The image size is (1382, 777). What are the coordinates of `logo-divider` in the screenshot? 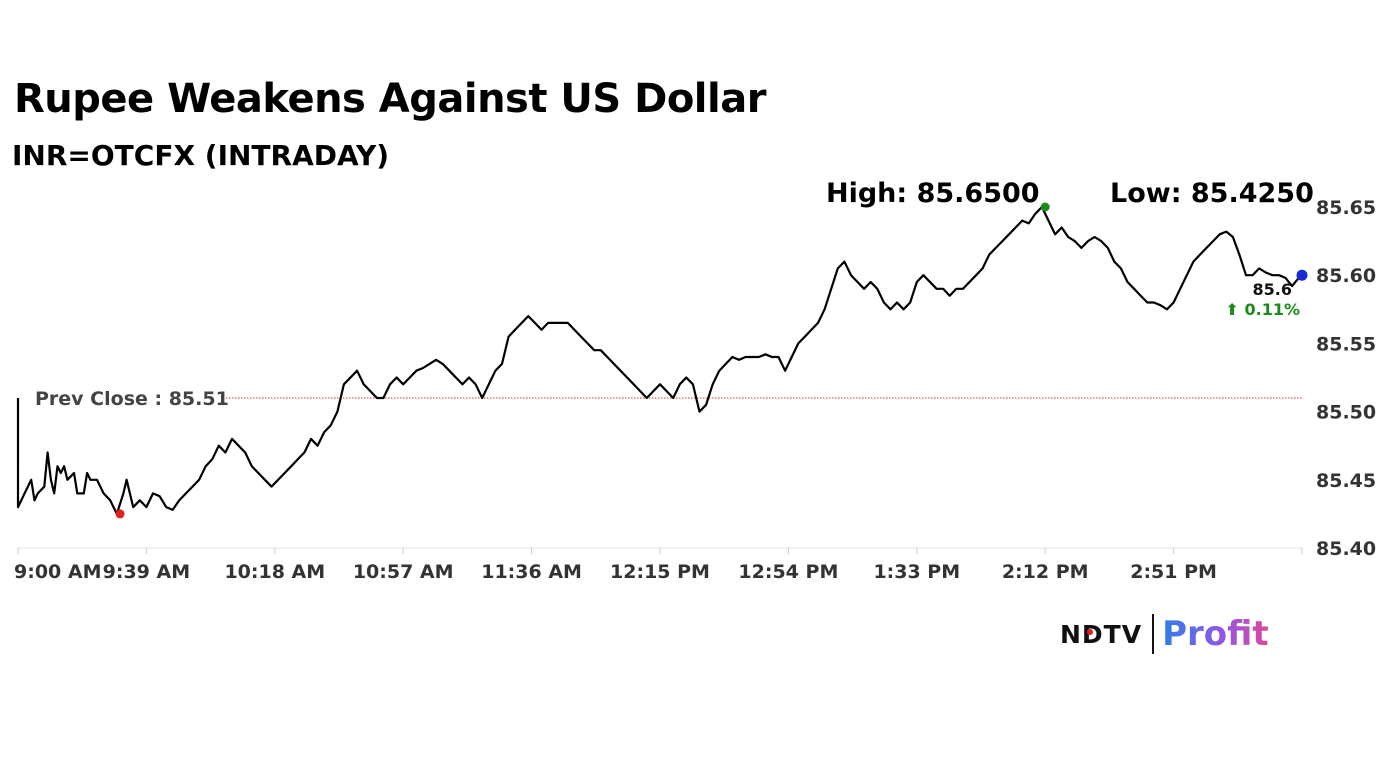 It's located at (1153, 634).